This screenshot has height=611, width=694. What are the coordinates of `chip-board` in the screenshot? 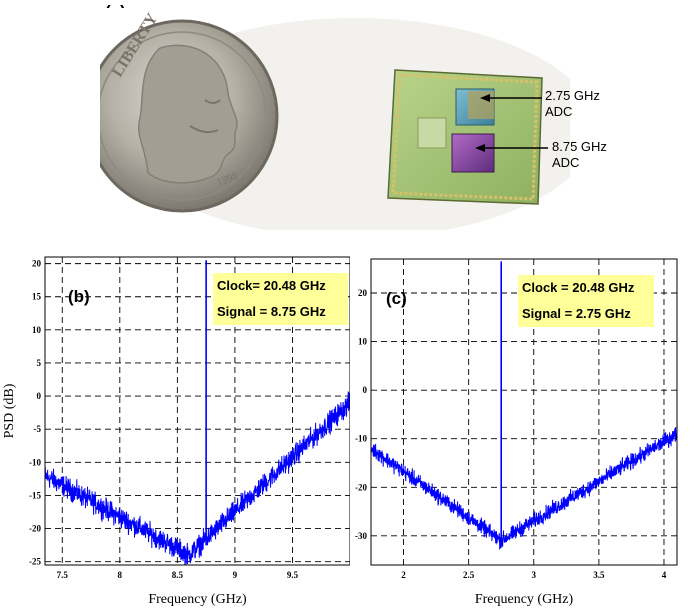 It's located at (465, 137).